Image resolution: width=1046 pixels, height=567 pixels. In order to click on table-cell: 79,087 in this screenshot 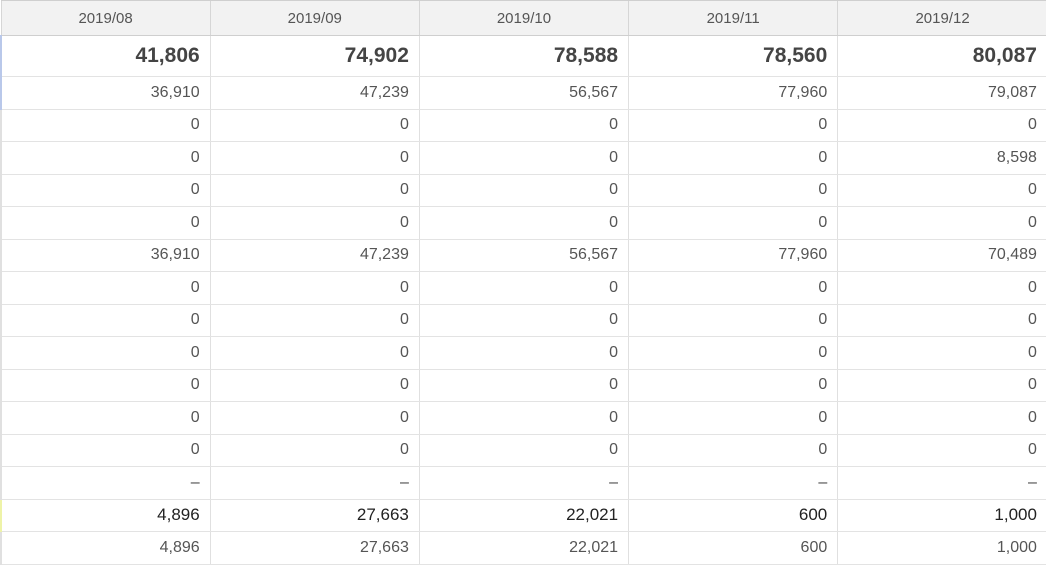, I will do `click(941, 93)`.